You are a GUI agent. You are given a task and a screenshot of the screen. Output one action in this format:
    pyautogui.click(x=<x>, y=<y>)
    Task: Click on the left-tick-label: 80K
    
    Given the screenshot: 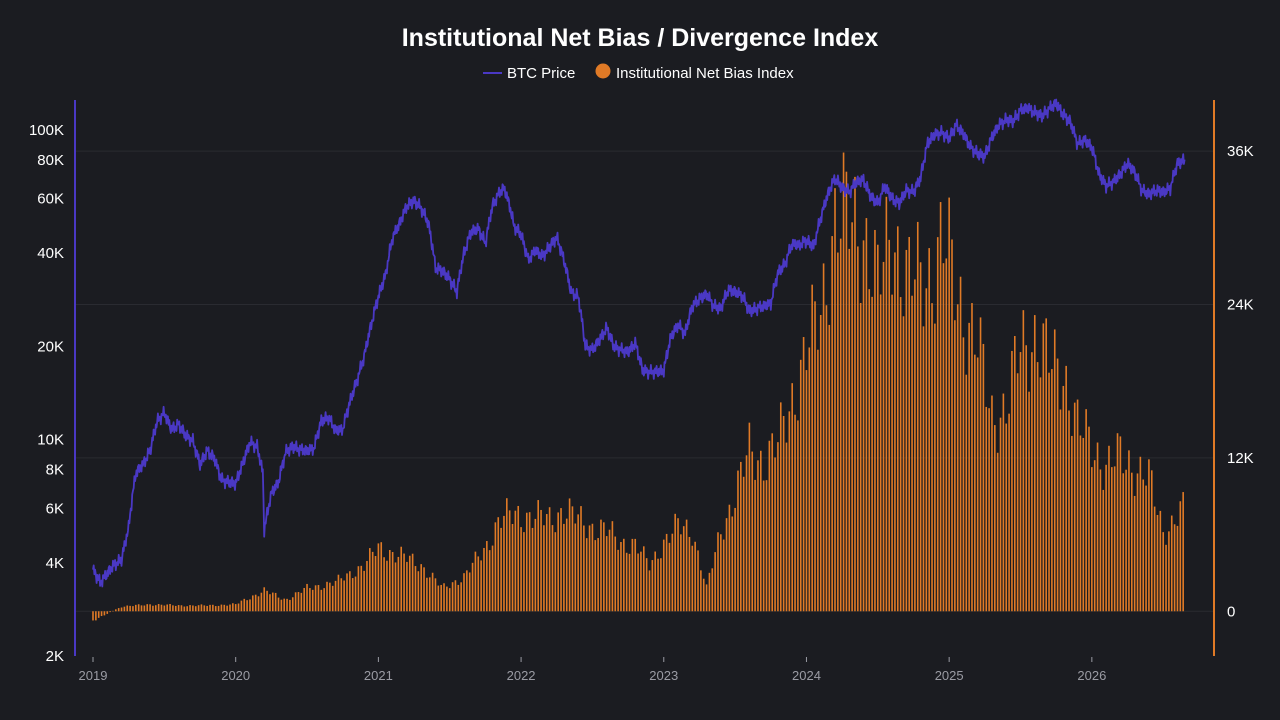 What is the action you would take?
    pyautogui.click(x=50, y=160)
    